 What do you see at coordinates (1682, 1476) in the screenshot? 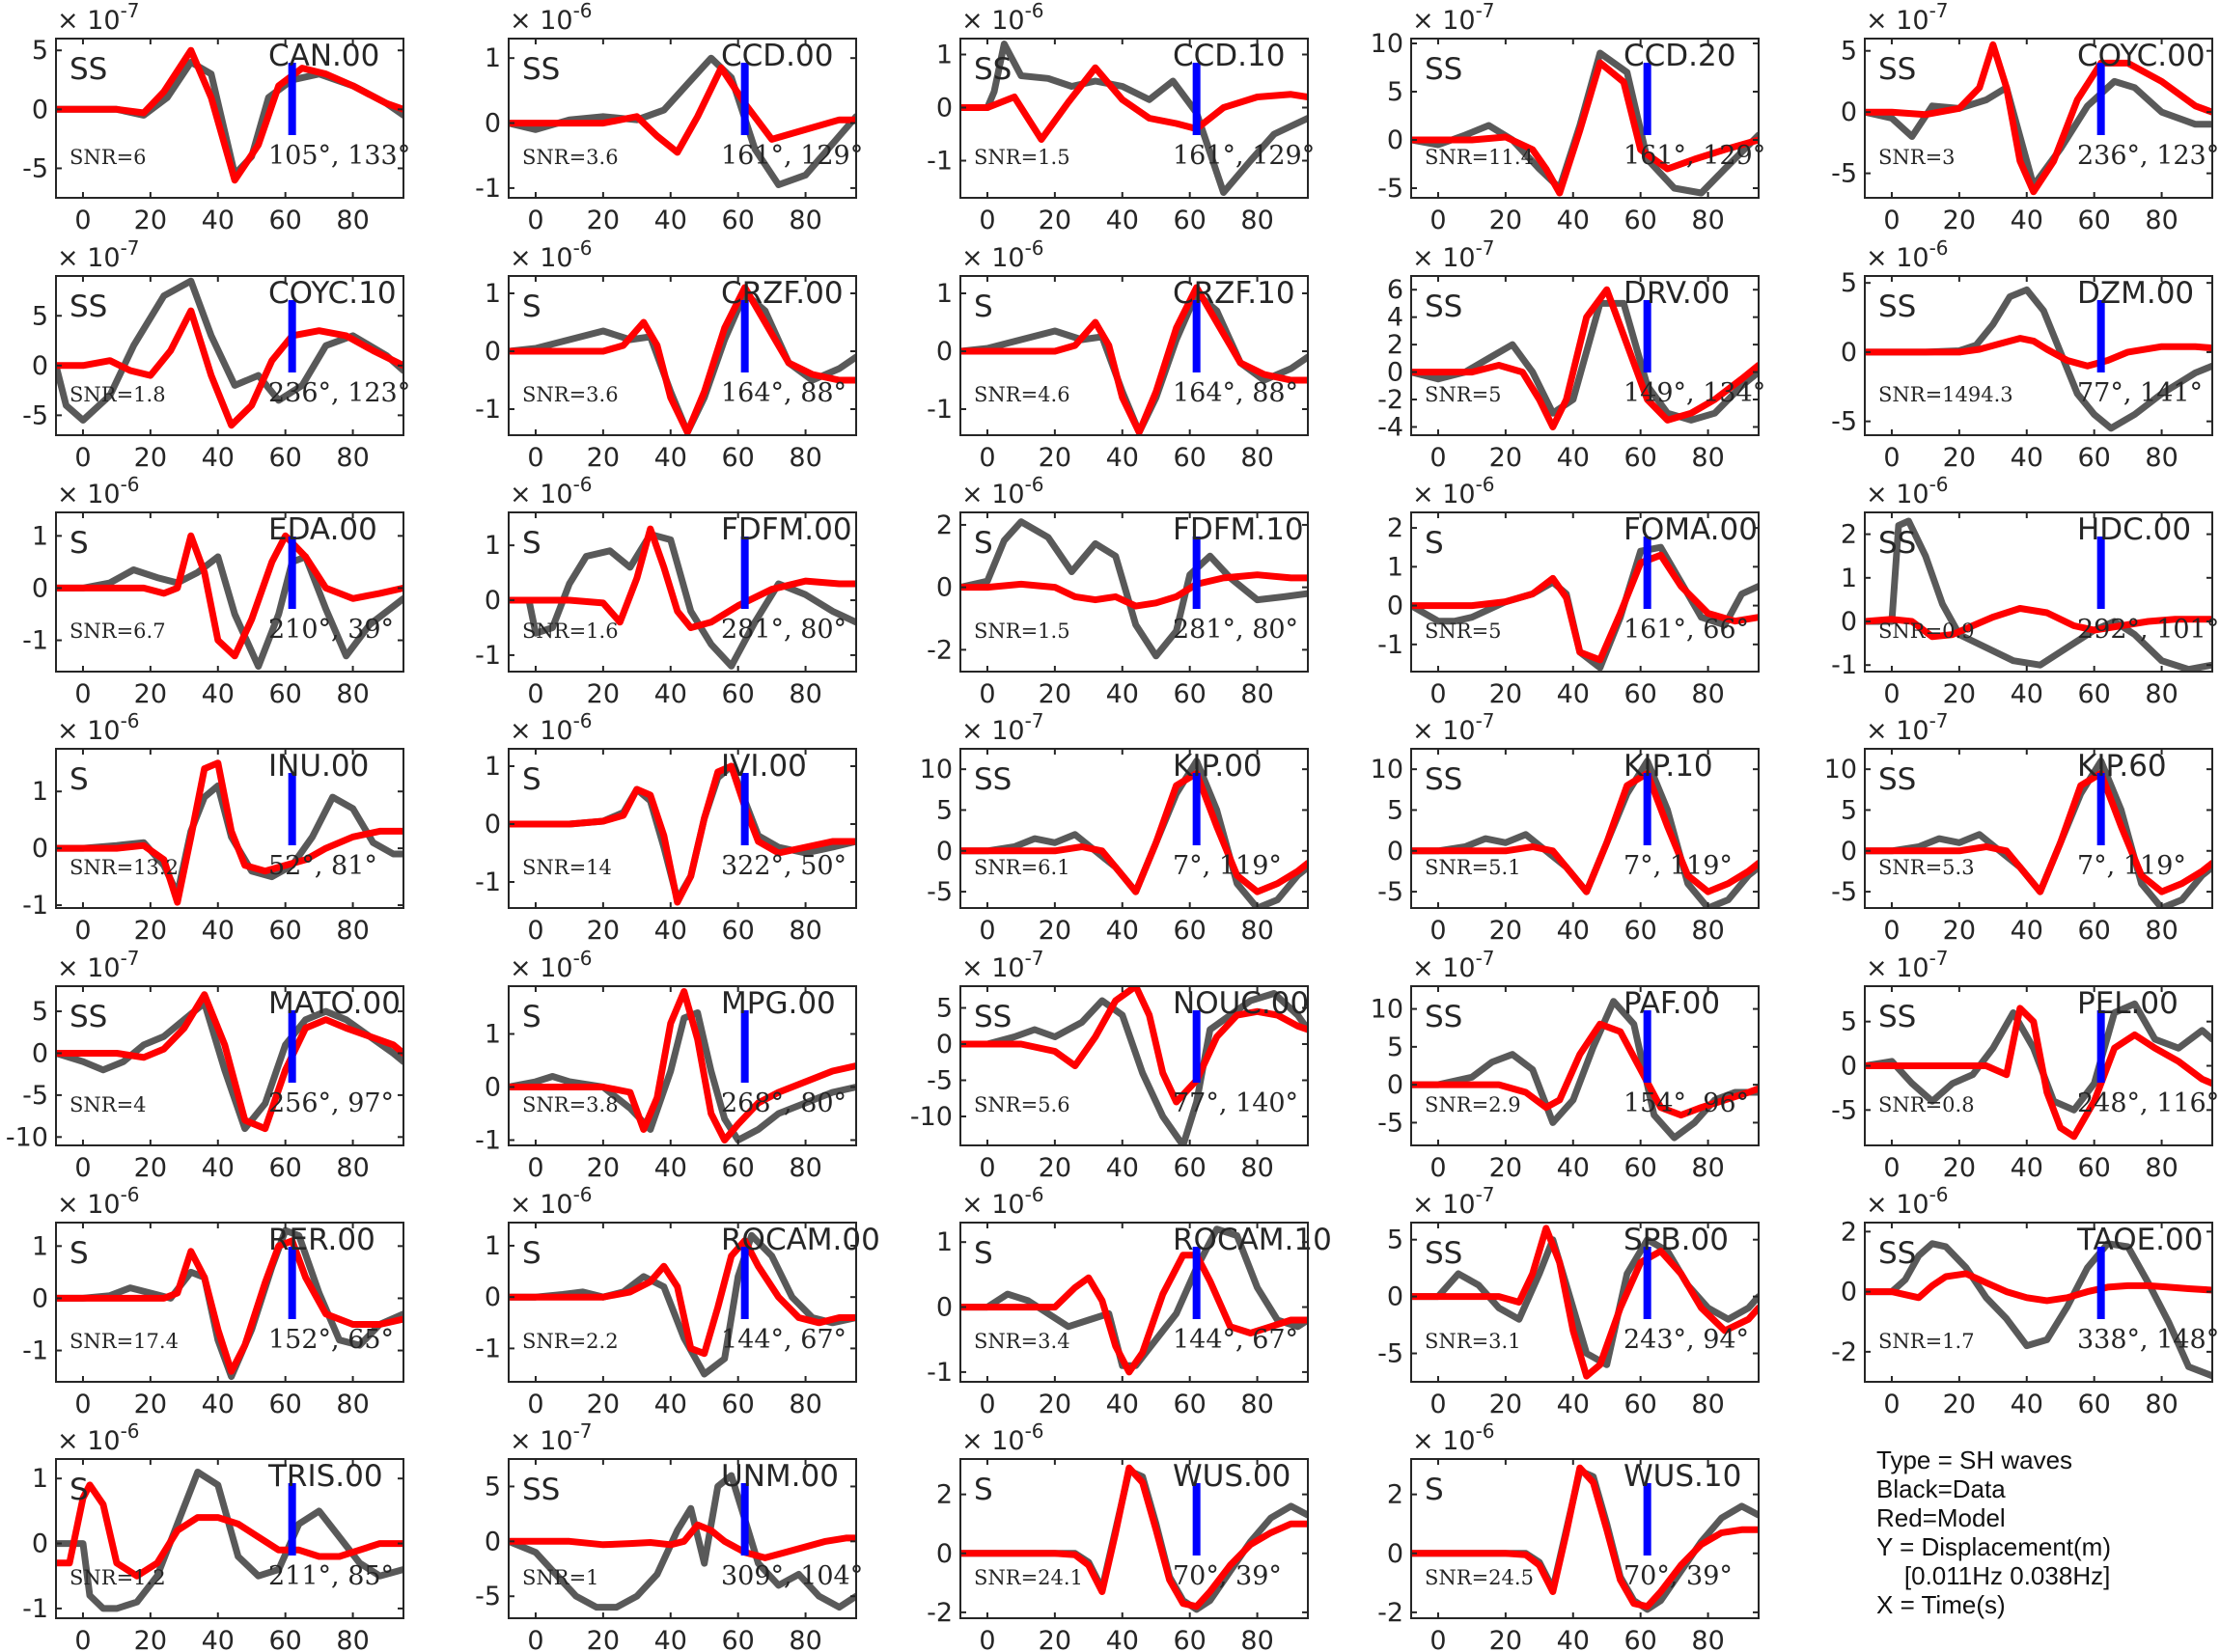
I see `station-label: WUS.10` at bounding box center [1682, 1476].